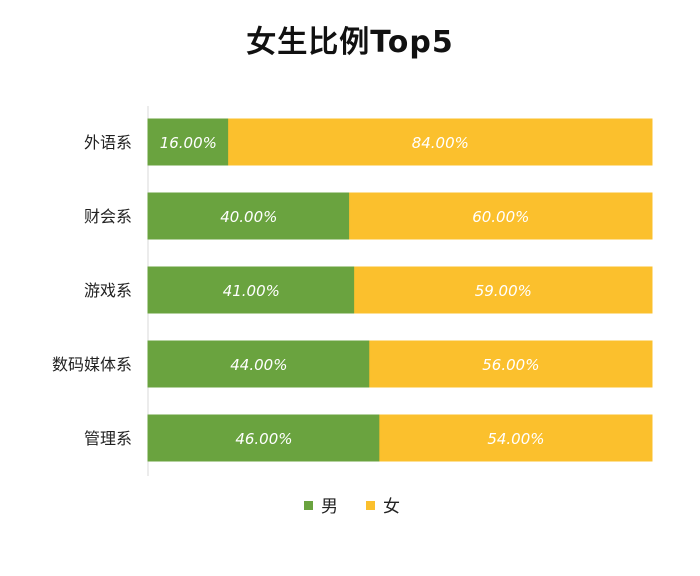  I want to click on data-label: 46.00%, so click(263, 439).